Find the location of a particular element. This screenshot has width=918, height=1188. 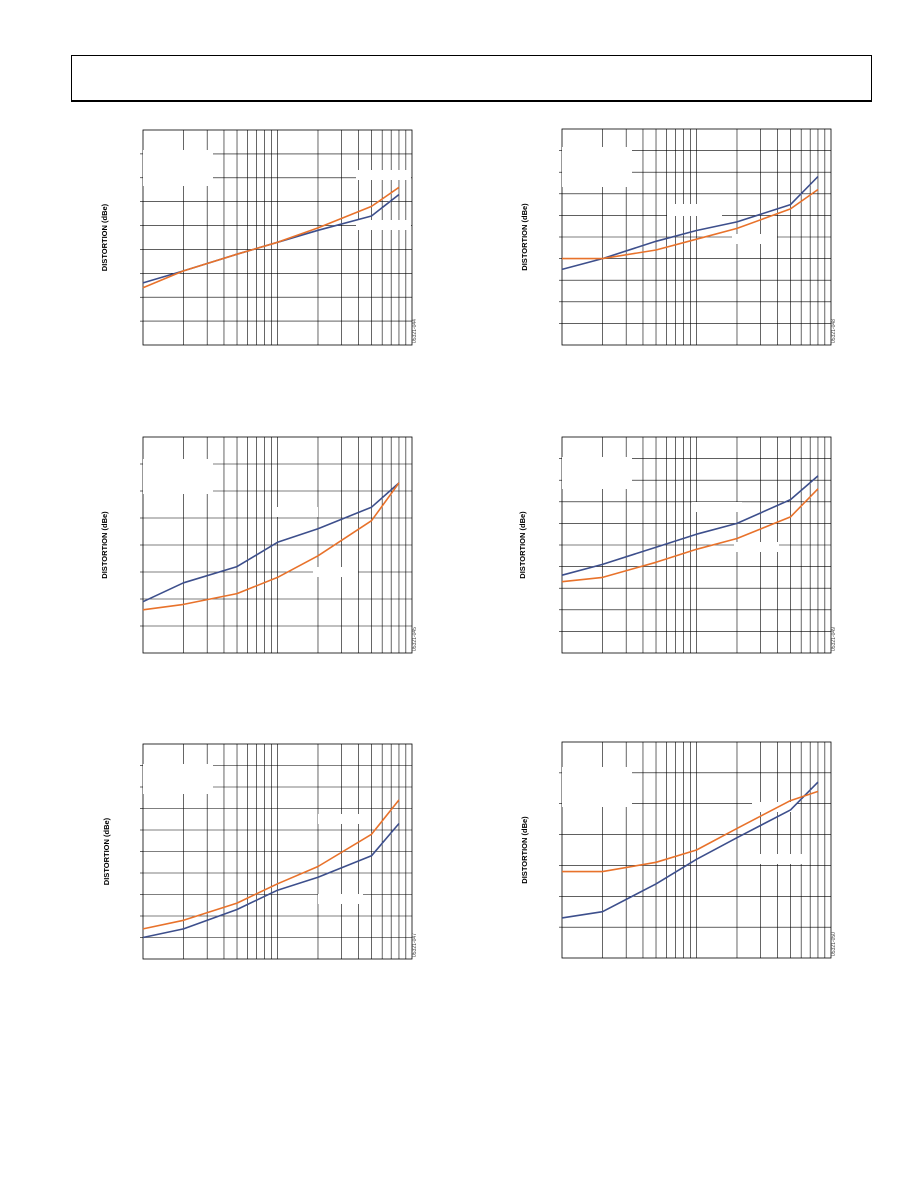

chart-panel-4: DISTORTION (dBe) 05321-049 is located at coordinates (677, 545).